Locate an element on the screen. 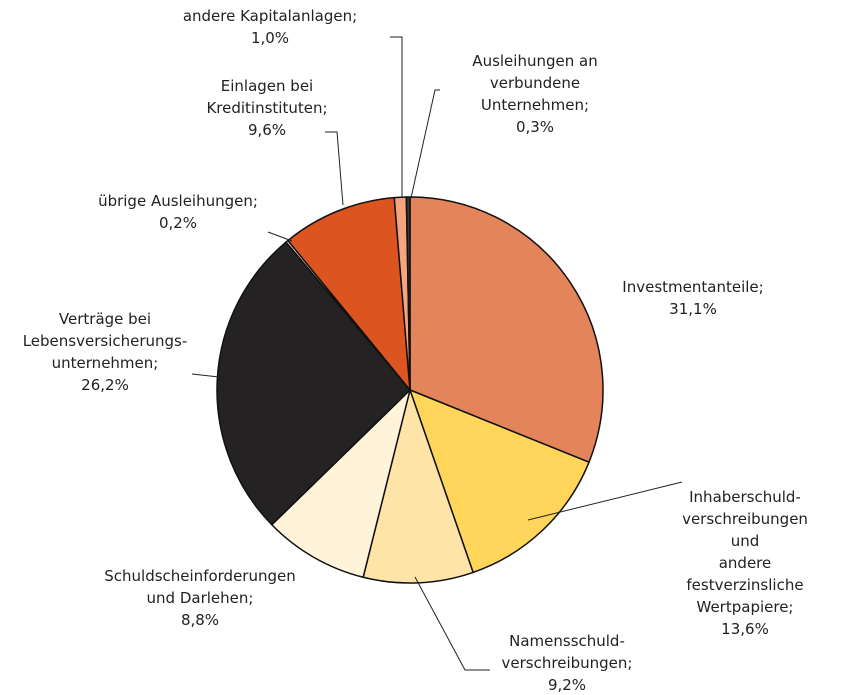  category-label: Einlagen bei Kreditinstituten; is located at coordinates (267, 97).